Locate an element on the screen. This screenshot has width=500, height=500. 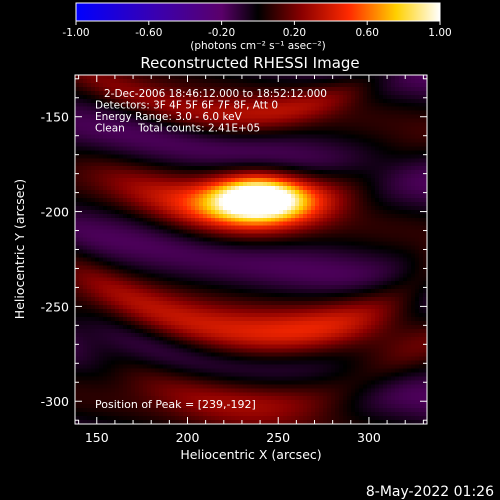
colorbar-tick-label: -0.60 is located at coordinates (148, 33).